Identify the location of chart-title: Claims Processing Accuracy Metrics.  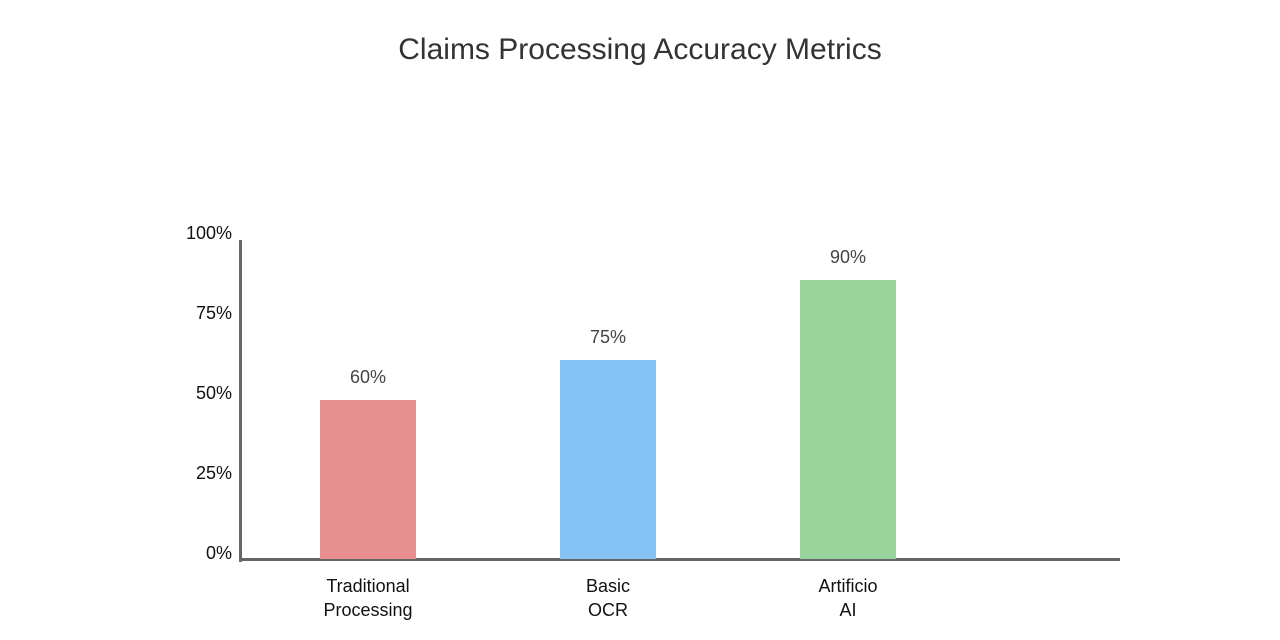
(640, 49).